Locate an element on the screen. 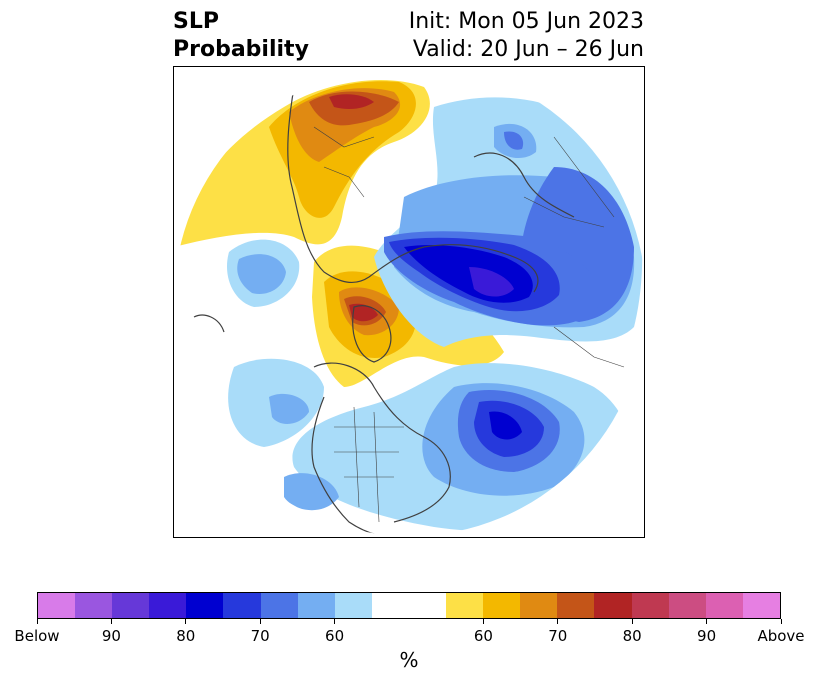 The image size is (819, 686). init-date: Init: Mon 05 Jun 2023 is located at coordinates (526, 21).